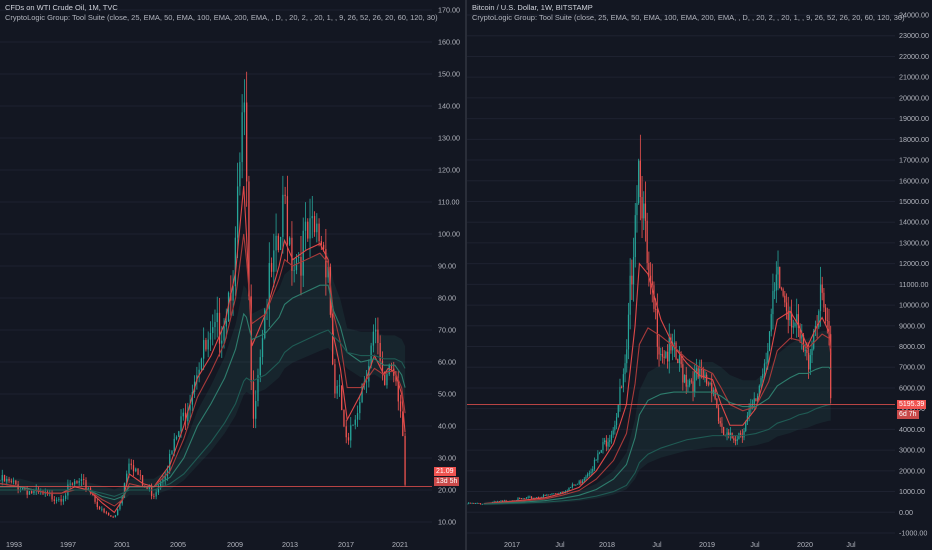 The height and width of the screenshot is (550, 932). I want to click on y-tick-label: 100.00, so click(449, 234).